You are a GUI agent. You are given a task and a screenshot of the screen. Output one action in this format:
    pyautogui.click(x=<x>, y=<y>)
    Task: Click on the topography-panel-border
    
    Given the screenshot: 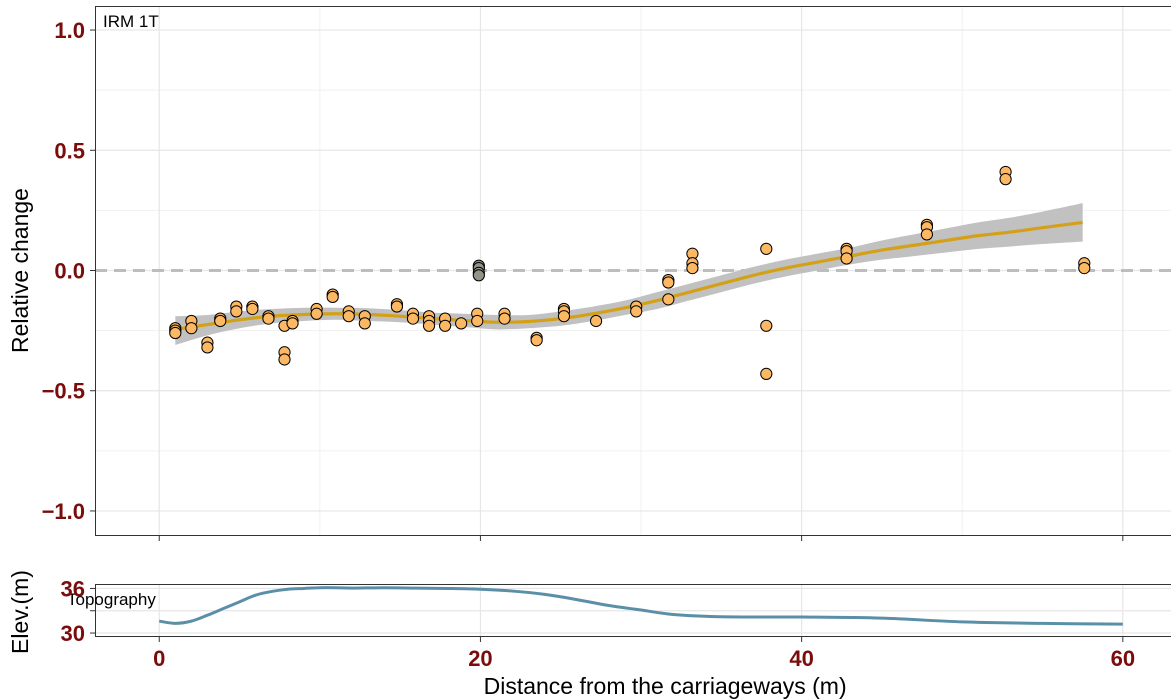 What is the action you would take?
    pyautogui.click(x=633, y=610)
    